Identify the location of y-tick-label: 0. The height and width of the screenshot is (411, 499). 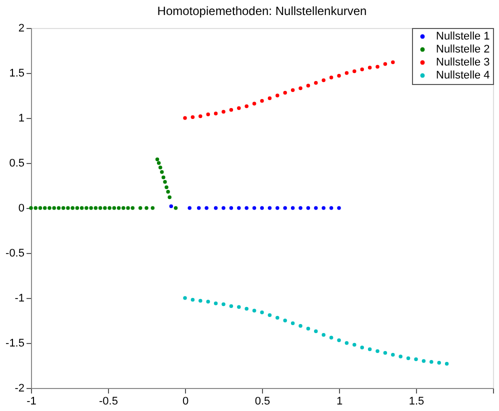
(21, 208).